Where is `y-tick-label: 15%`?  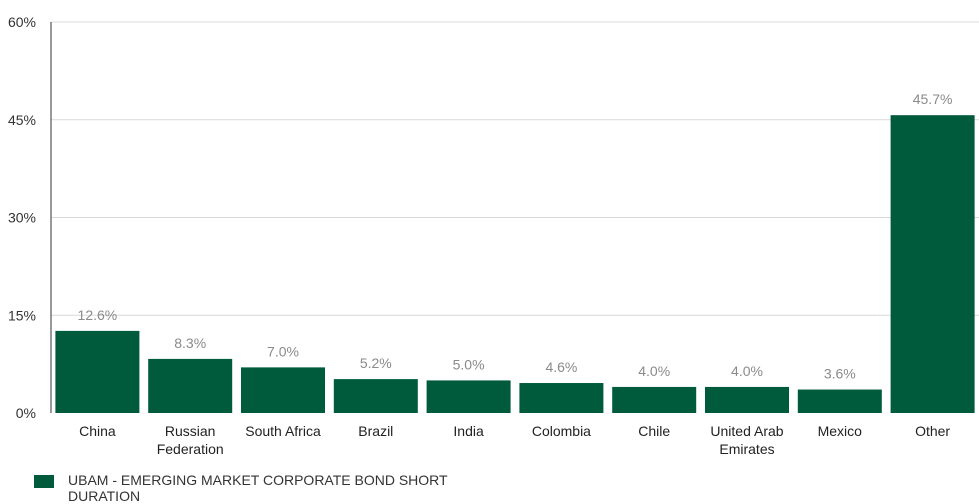
y-tick-label: 15% is located at coordinates (22, 315).